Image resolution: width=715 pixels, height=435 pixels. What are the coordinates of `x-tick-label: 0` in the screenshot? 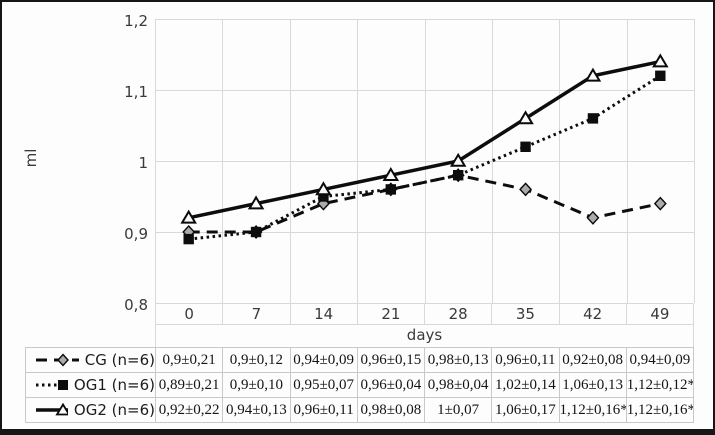 It's located at (190, 314).